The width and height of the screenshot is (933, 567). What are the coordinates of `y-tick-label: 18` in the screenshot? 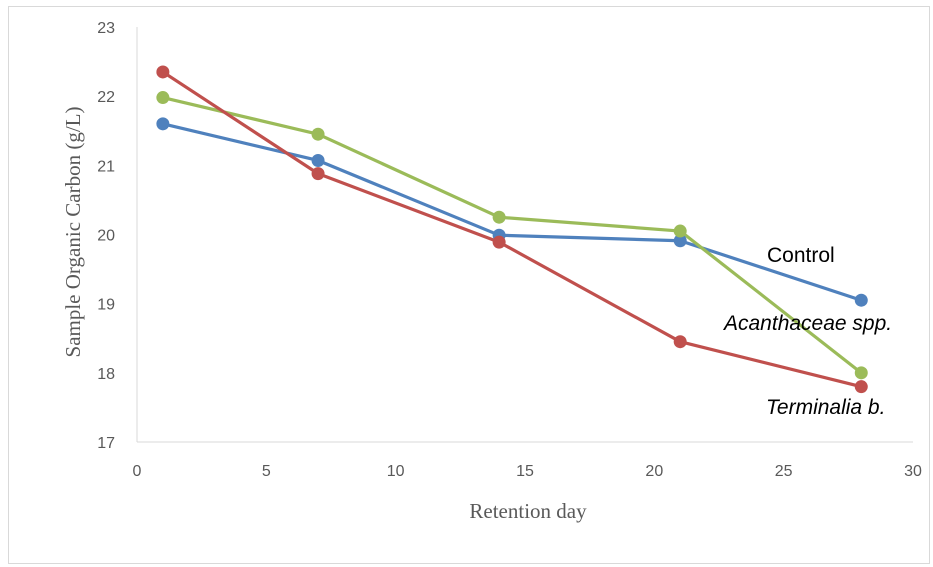 It's located at (106, 374).